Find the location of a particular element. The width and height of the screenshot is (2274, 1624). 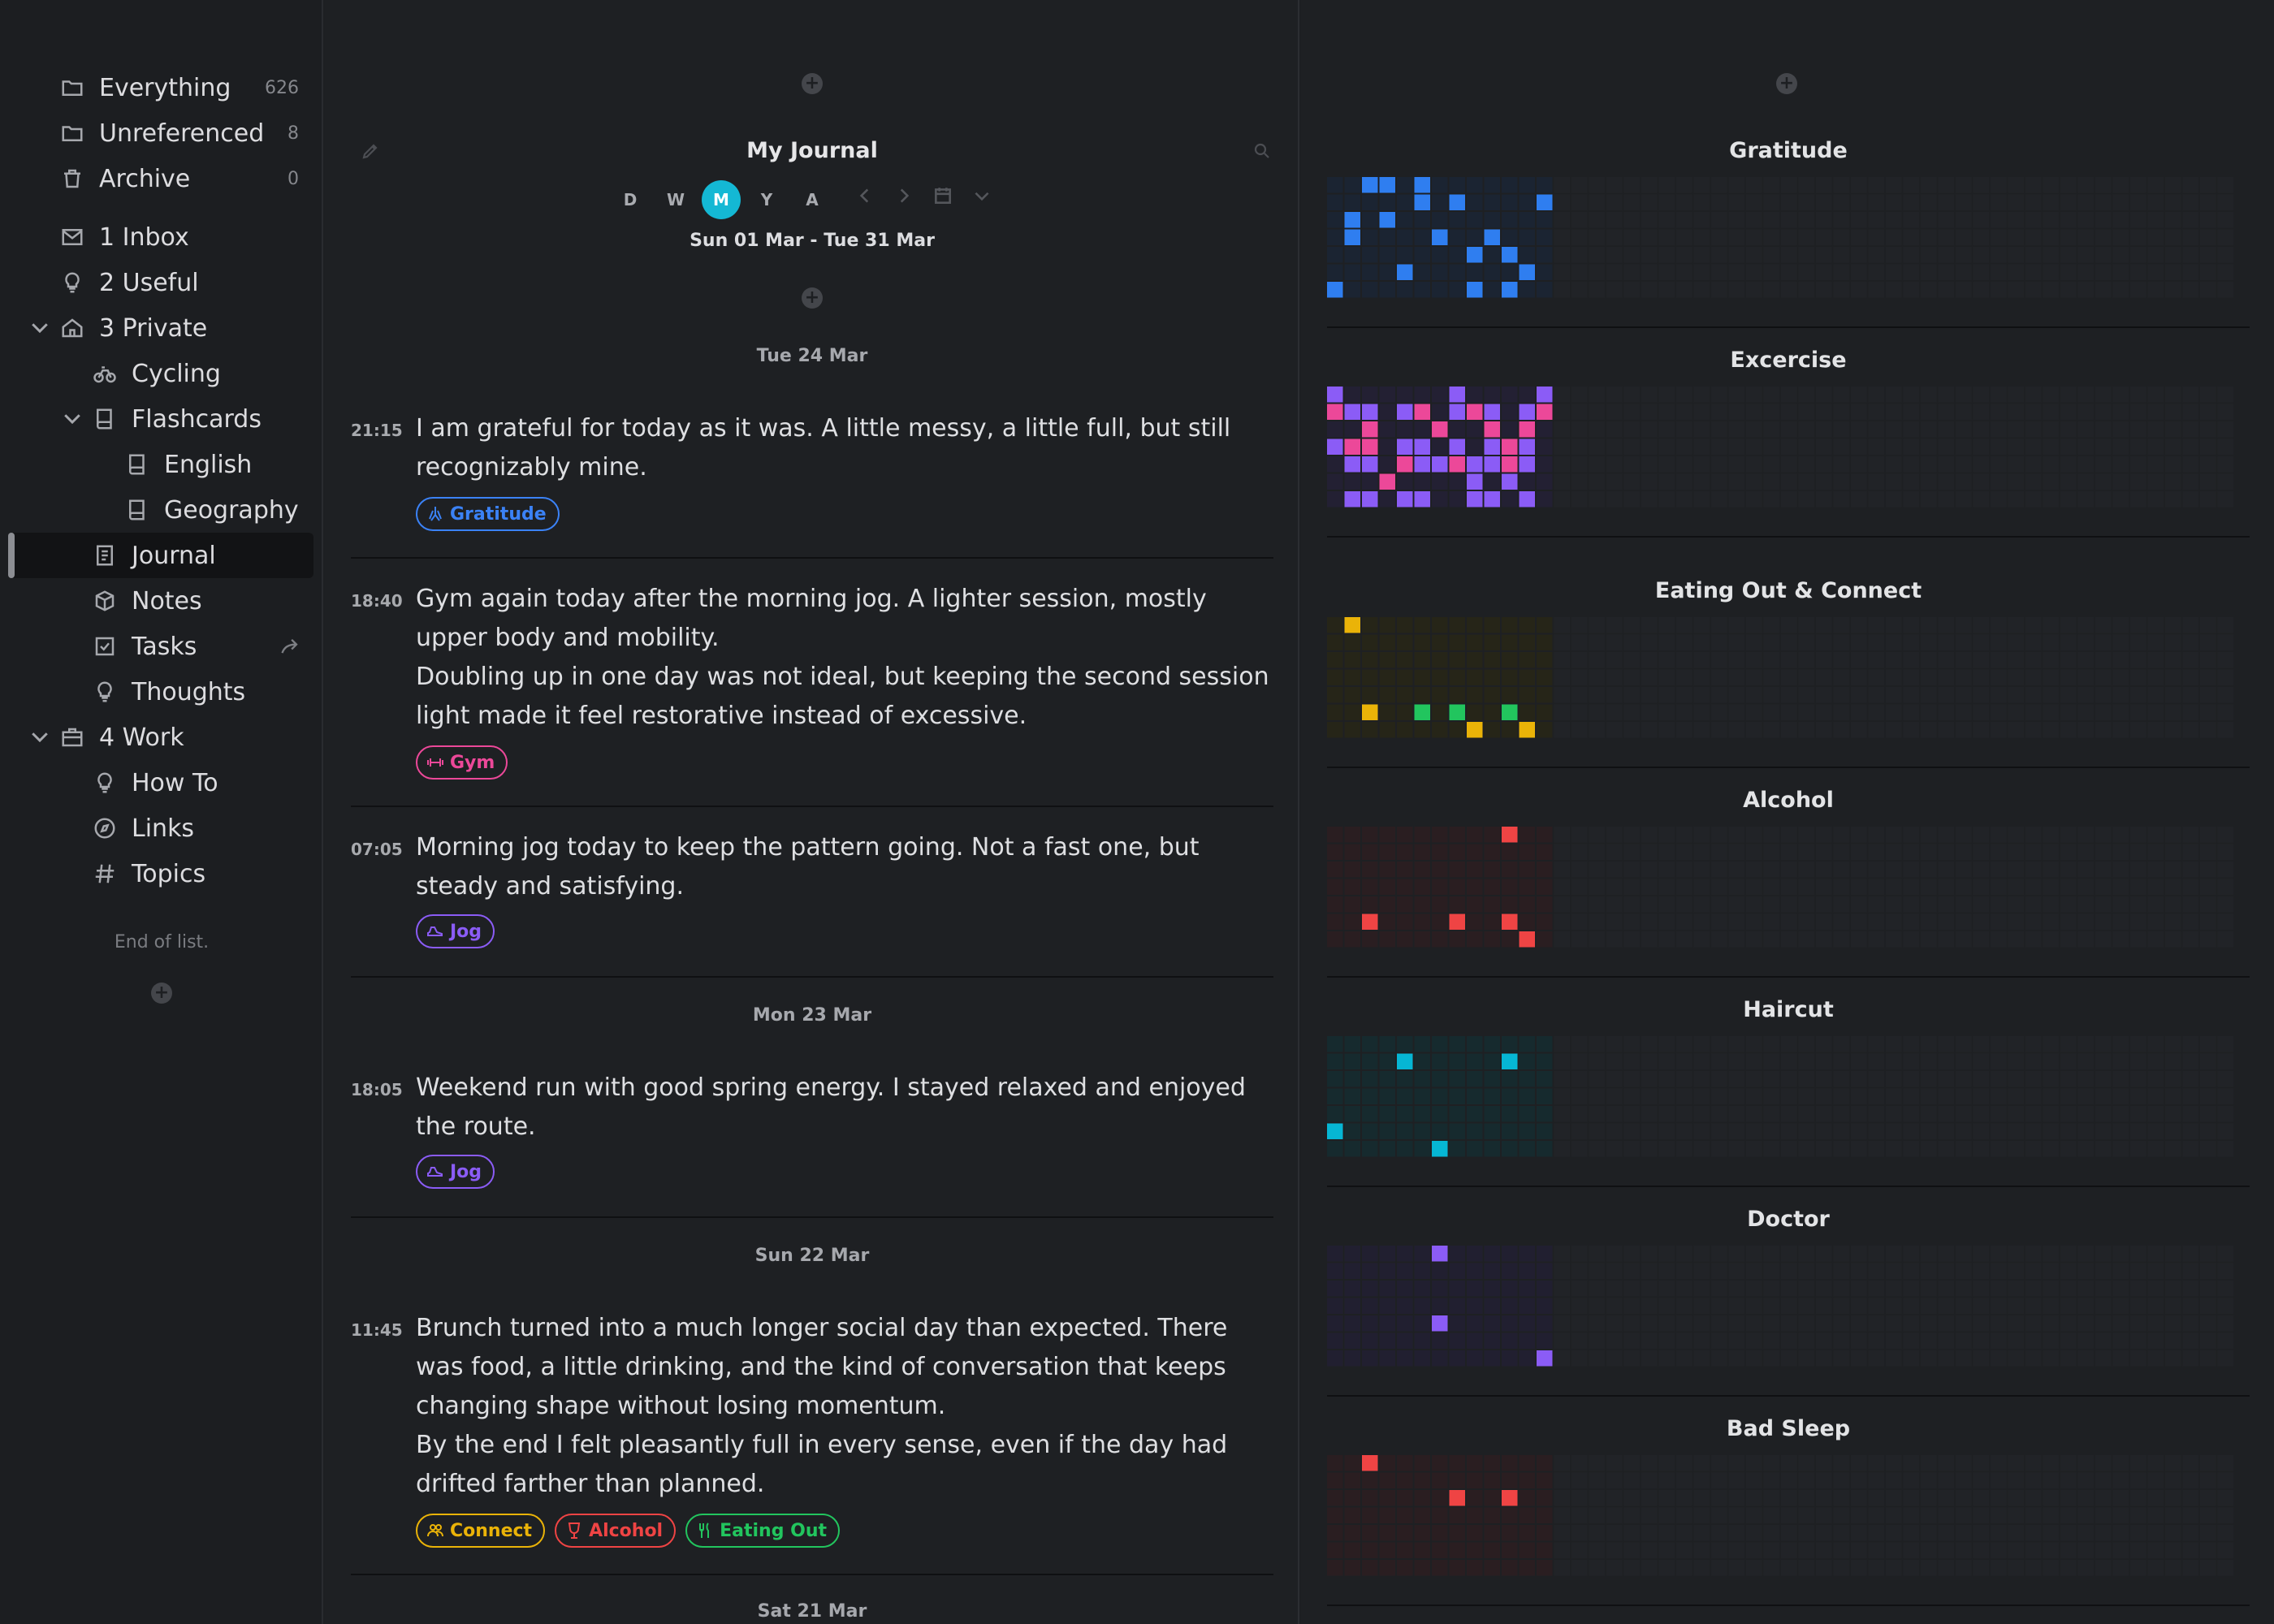

pencil-icon is located at coordinates (372, 152).